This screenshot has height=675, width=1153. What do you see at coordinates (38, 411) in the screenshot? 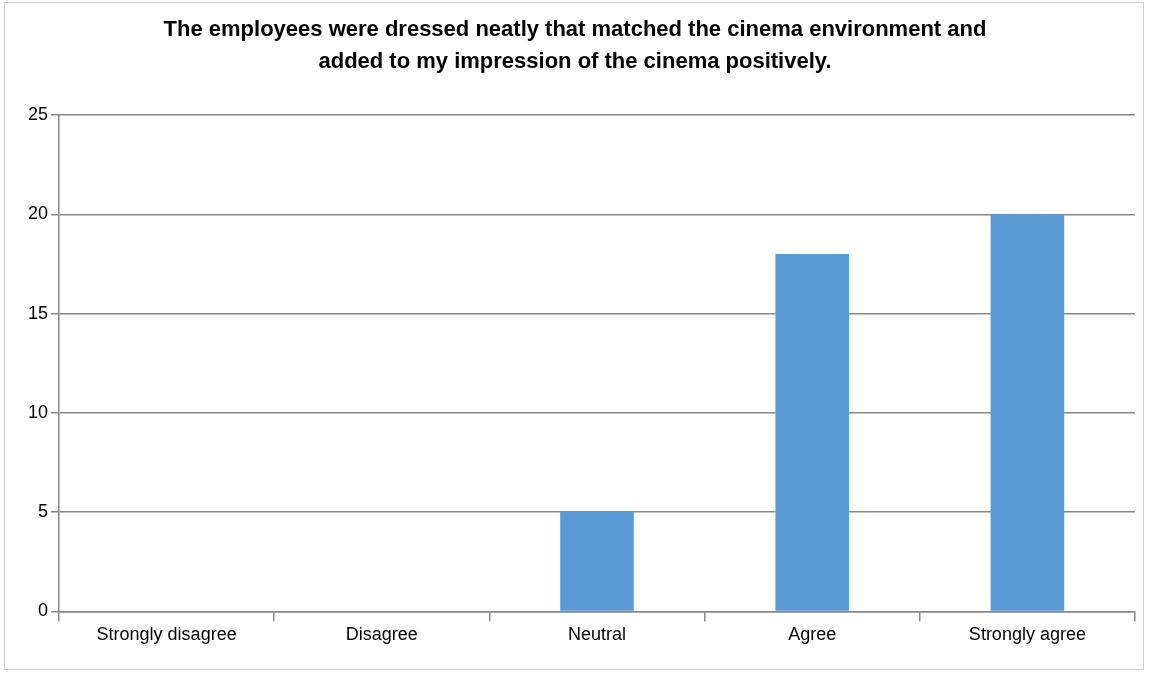
I see `y-tick-label: 10` at bounding box center [38, 411].